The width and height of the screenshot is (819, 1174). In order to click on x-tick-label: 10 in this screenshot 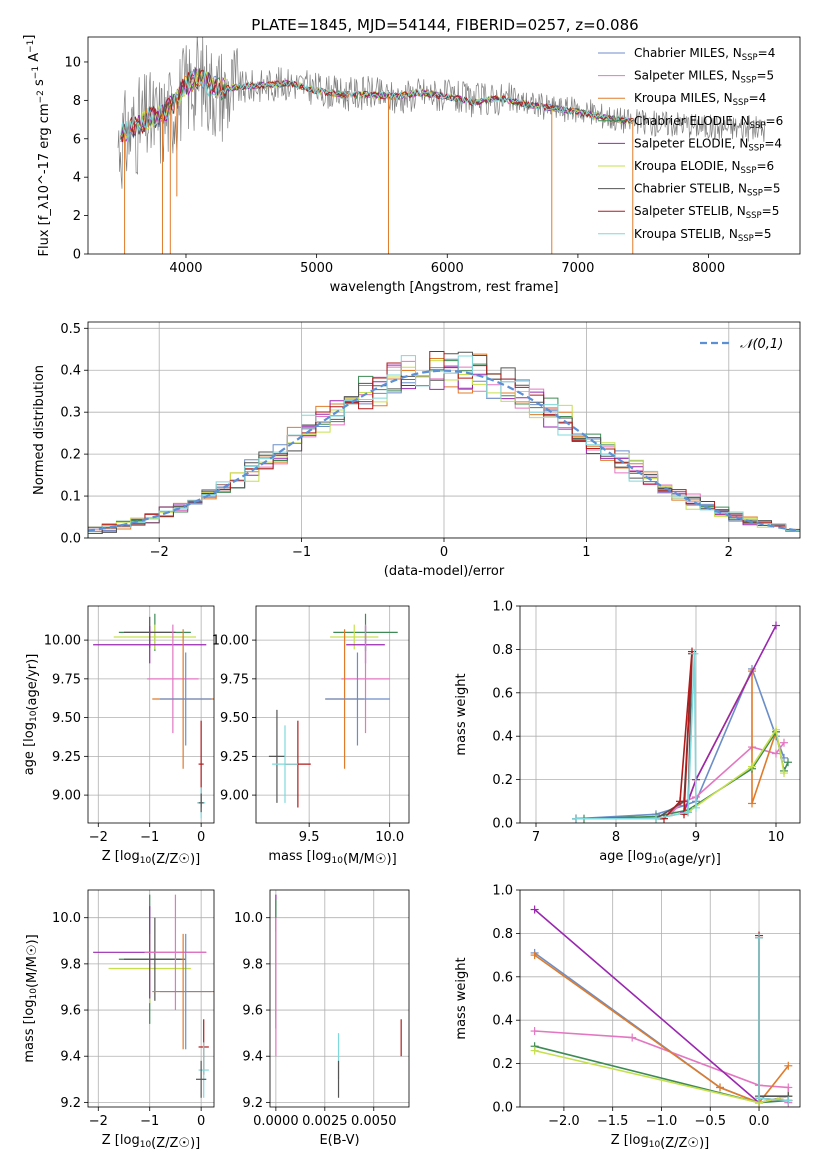, I will do `click(776, 837)`.